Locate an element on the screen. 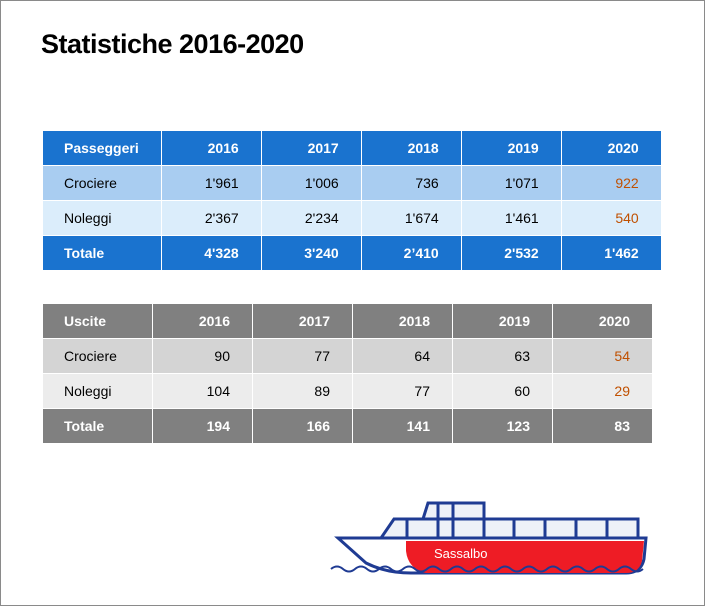 The image size is (705, 606). total-cell: 3'240 is located at coordinates (311, 252).